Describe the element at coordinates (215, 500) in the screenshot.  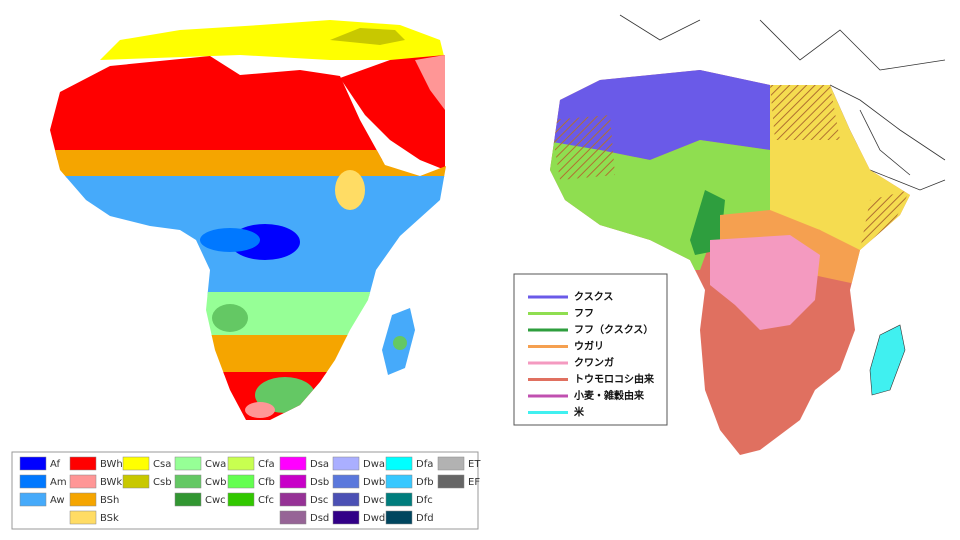
I see `legend-label: Cwc` at that location.